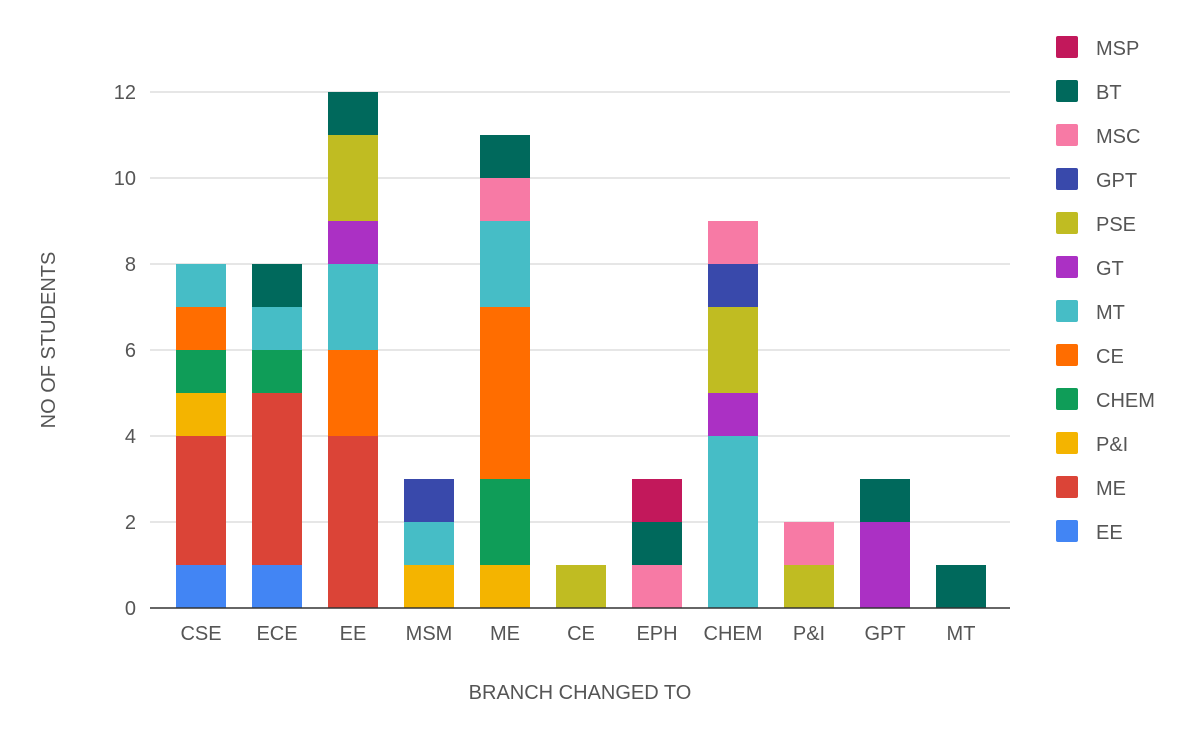  Describe the element at coordinates (733, 522) in the screenshot. I see `bar-segment-CHEM-MT` at that location.